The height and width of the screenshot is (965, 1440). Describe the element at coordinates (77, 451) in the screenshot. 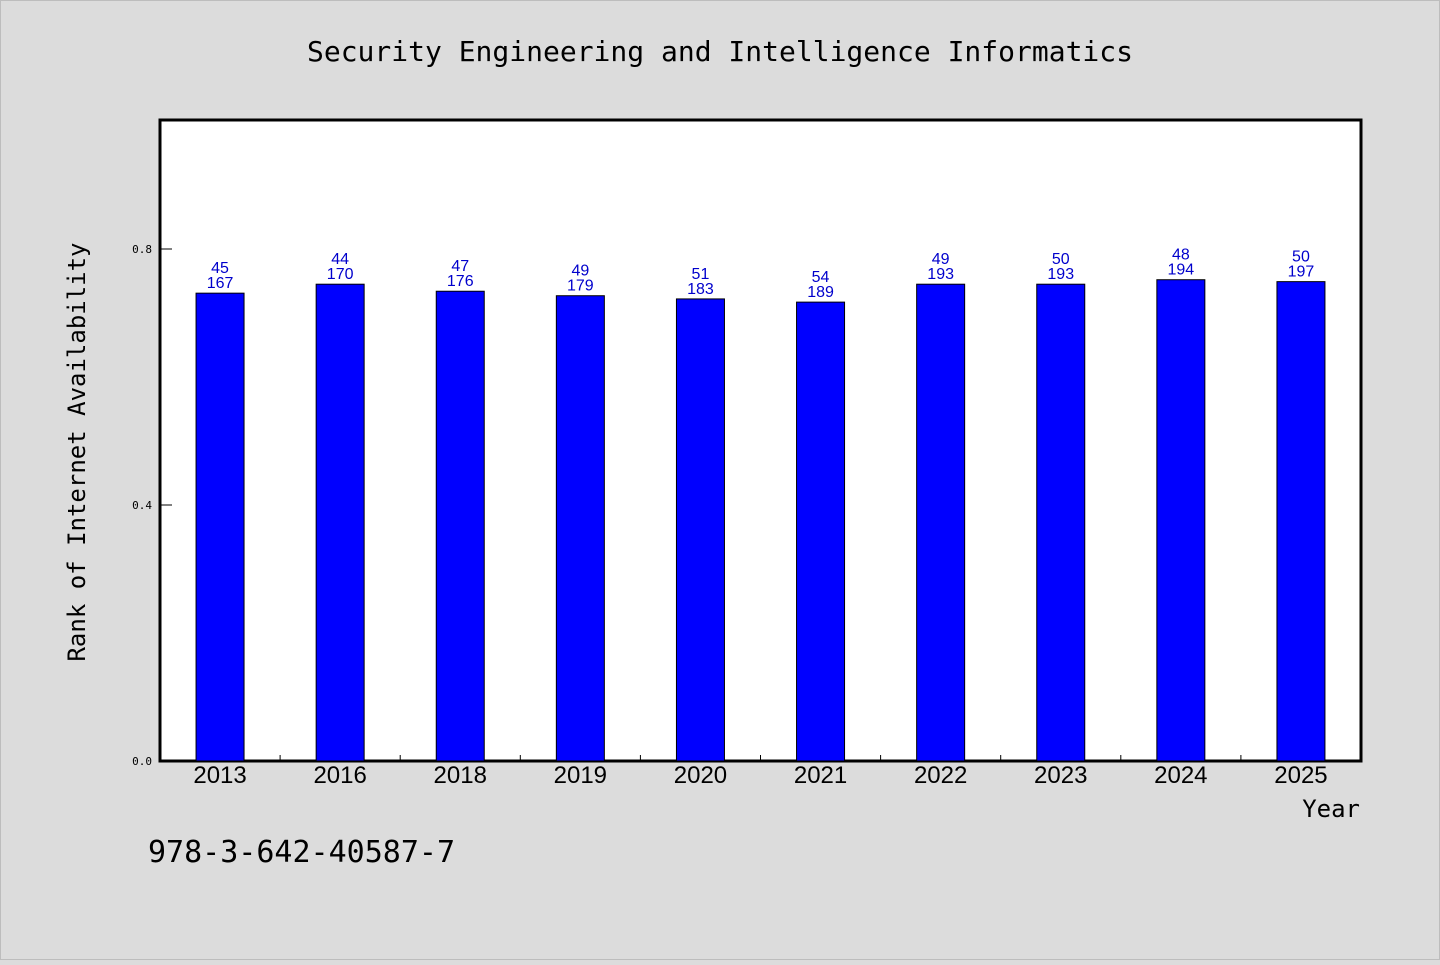

I see `y-axis-label: Rank of Internet Availability` at that location.